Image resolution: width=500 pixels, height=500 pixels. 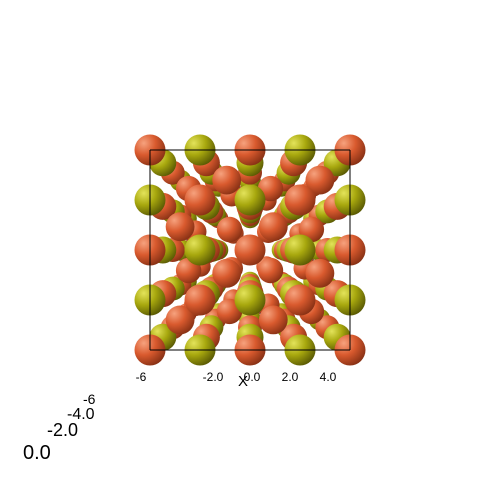 What do you see at coordinates (290, 377) in the screenshot?
I see `x-tick-label: 2.0` at bounding box center [290, 377].